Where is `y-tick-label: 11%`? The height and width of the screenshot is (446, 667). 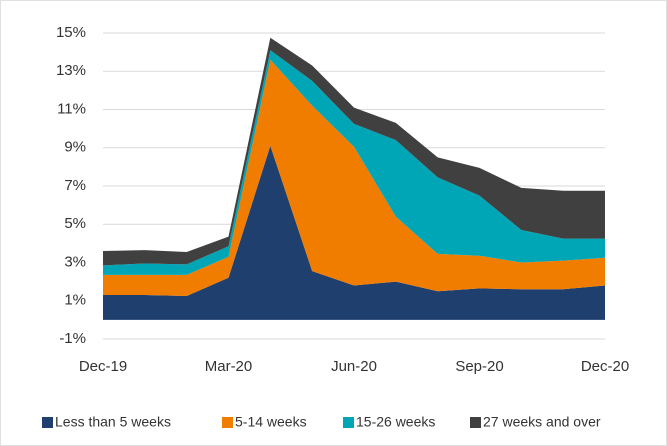 y-tick-label: 11% is located at coordinates (71, 108).